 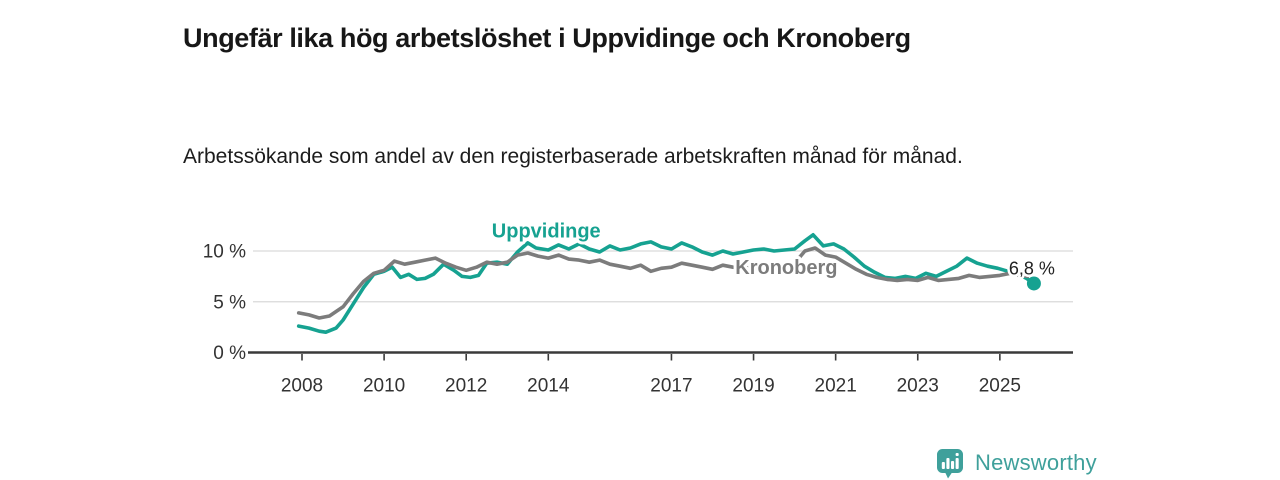 I want to click on series-labels: Uppvidinge Kronoberg 6,8 %, so click(x=773, y=249).